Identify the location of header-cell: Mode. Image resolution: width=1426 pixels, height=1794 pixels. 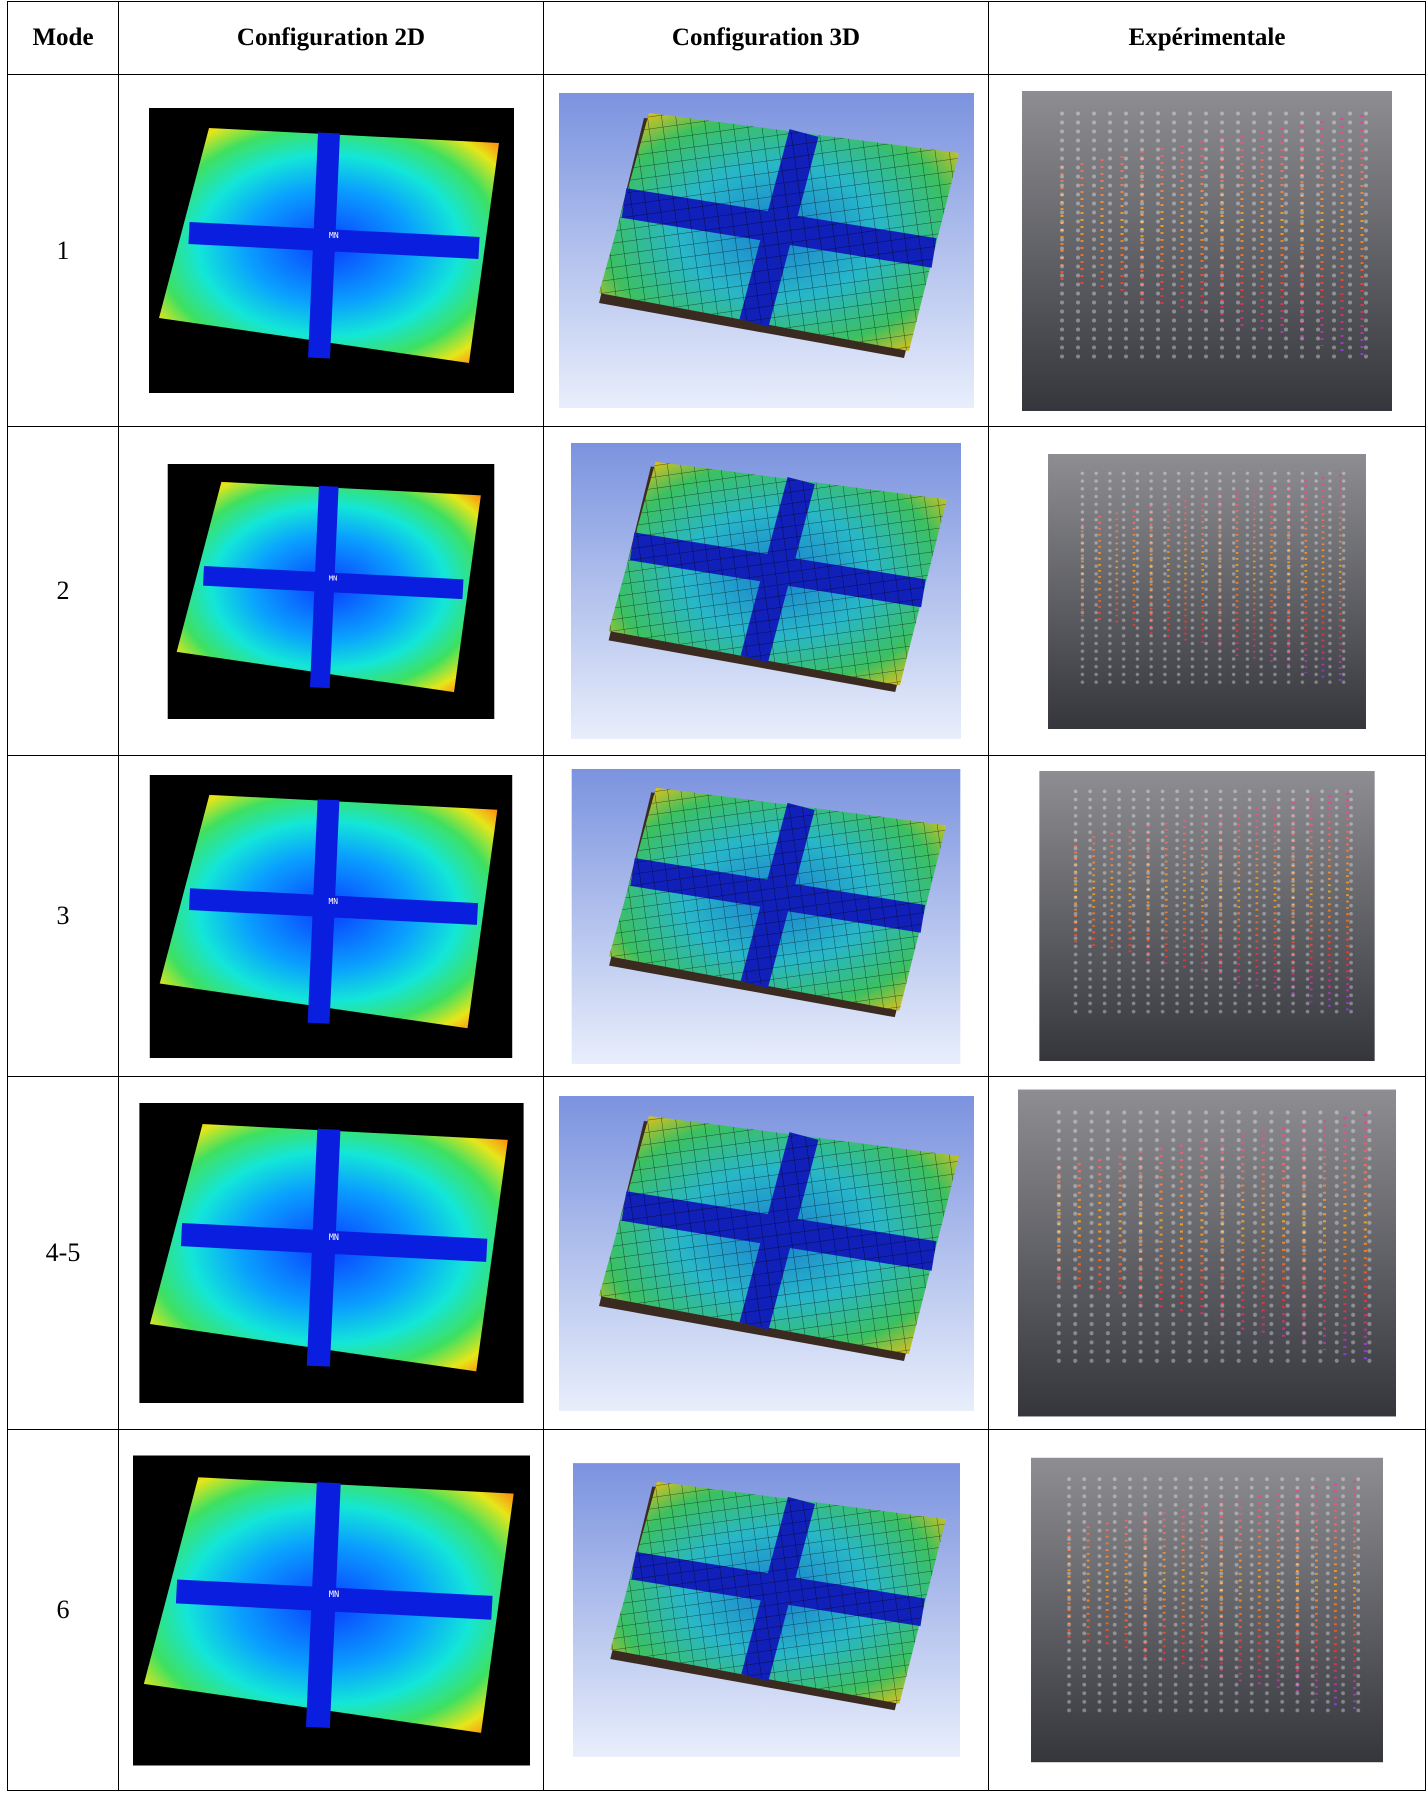
(63, 38).